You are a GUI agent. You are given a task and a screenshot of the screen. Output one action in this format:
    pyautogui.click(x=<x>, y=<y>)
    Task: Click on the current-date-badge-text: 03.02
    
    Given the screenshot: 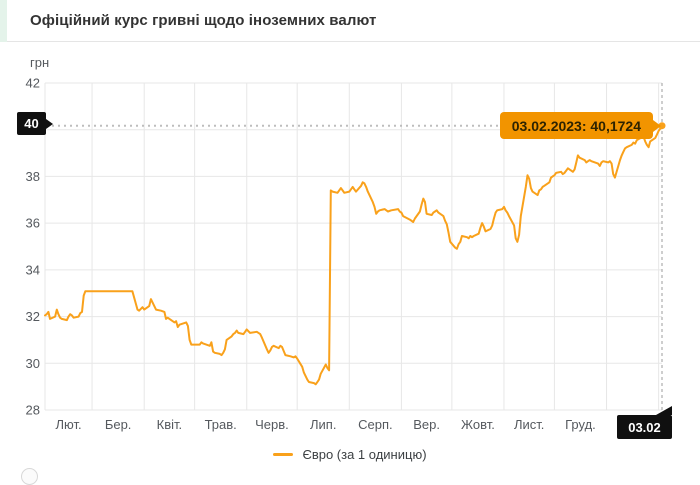 What is the action you would take?
    pyautogui.click(x=644, y=427)
    